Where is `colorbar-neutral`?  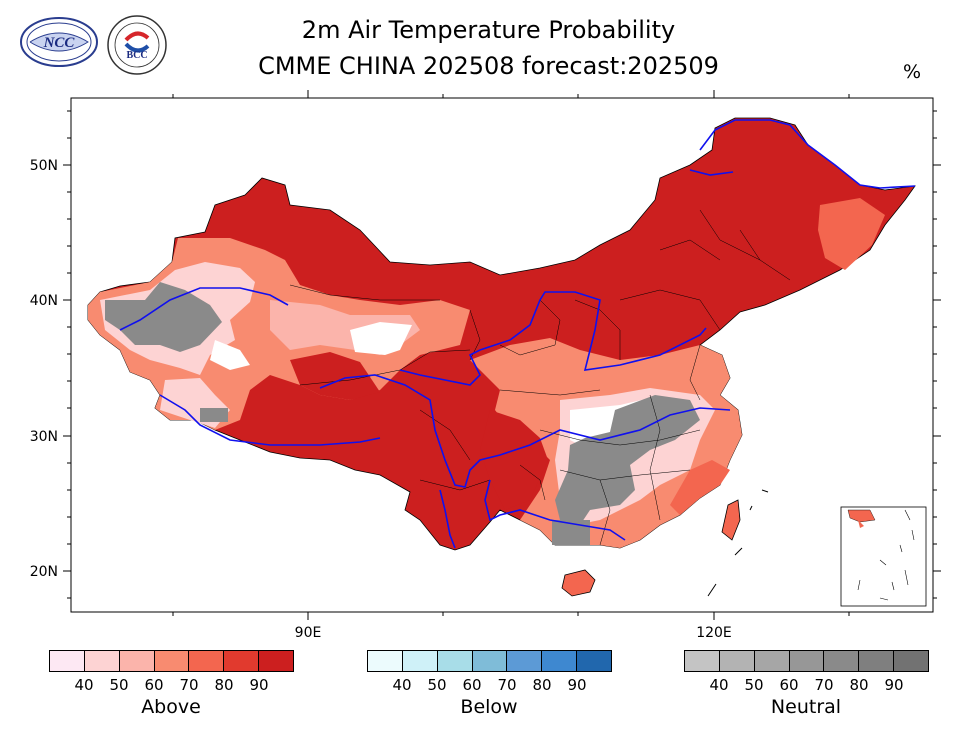 colorbar-neutral is located at coordinates (806, 661).